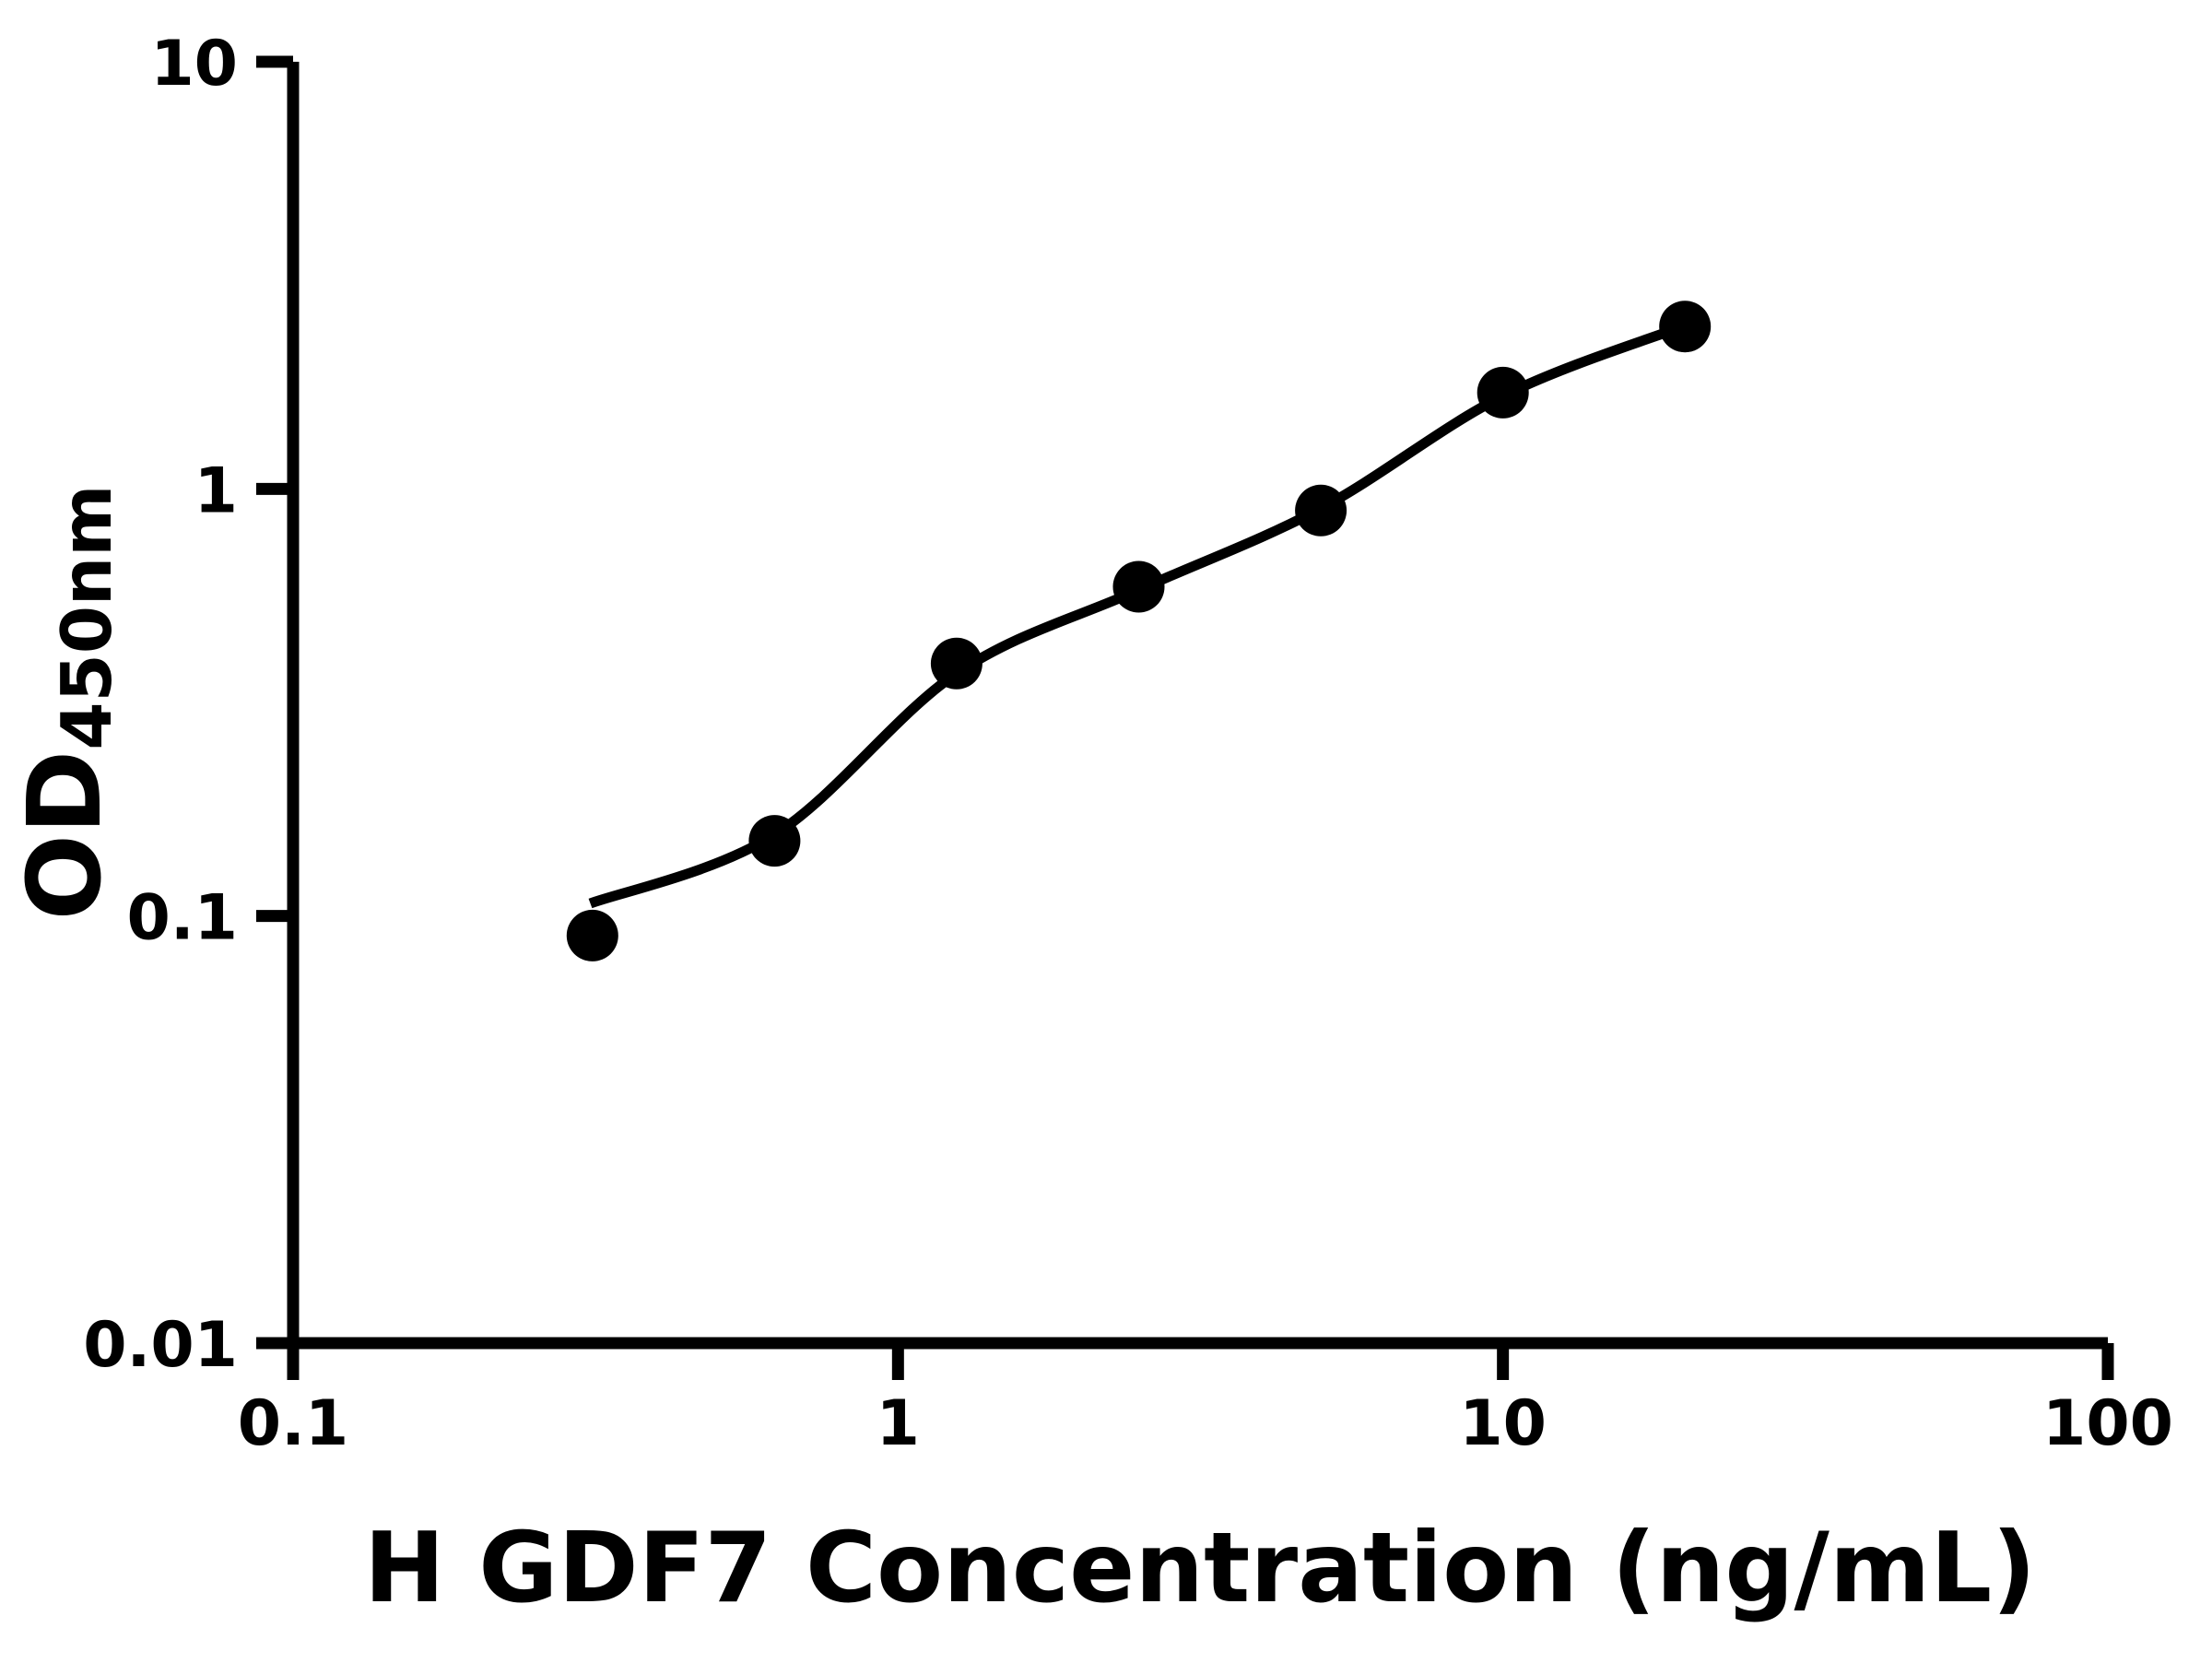 This screenshot has height=1663, width=2212. Describe the element at coordinates (160, 1345) in the screenshot. I see `y-tick-label: 0.01` at that location.